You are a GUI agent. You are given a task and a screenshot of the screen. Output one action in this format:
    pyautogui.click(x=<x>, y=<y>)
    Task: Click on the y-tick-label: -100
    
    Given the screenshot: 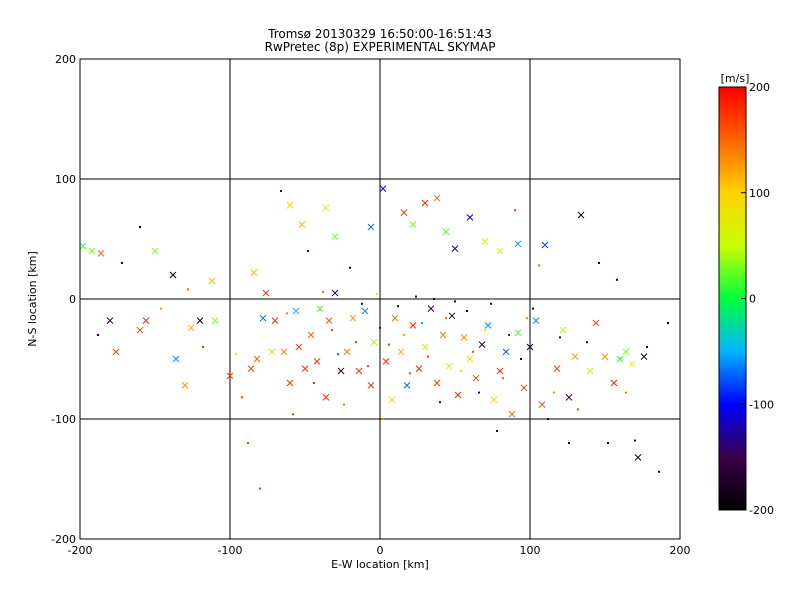 What is the action you would take?
    pyautogui.click(x=63, y=419)
    